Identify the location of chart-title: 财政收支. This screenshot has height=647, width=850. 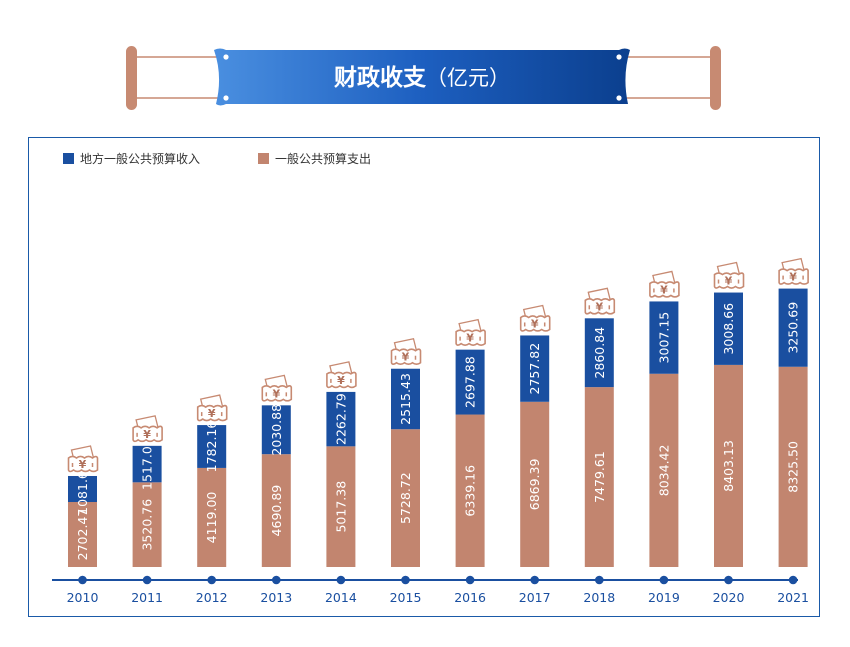
(380, 77).